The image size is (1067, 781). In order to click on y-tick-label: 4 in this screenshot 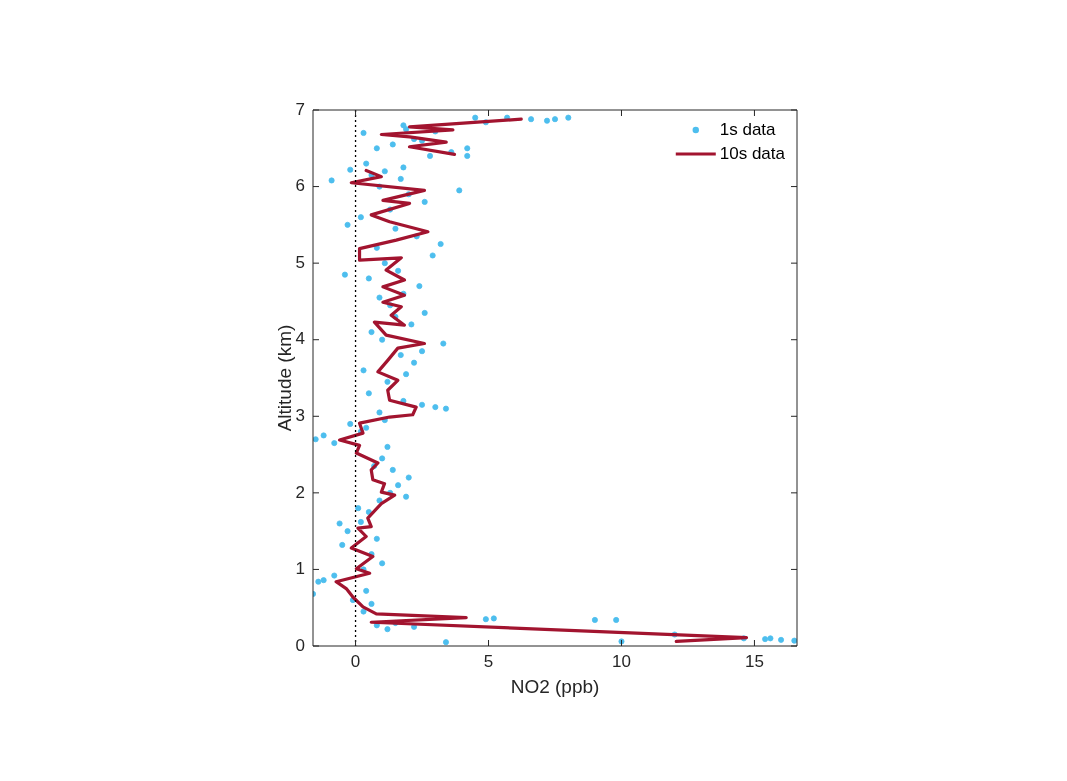, I will do `click(300, 339)`.